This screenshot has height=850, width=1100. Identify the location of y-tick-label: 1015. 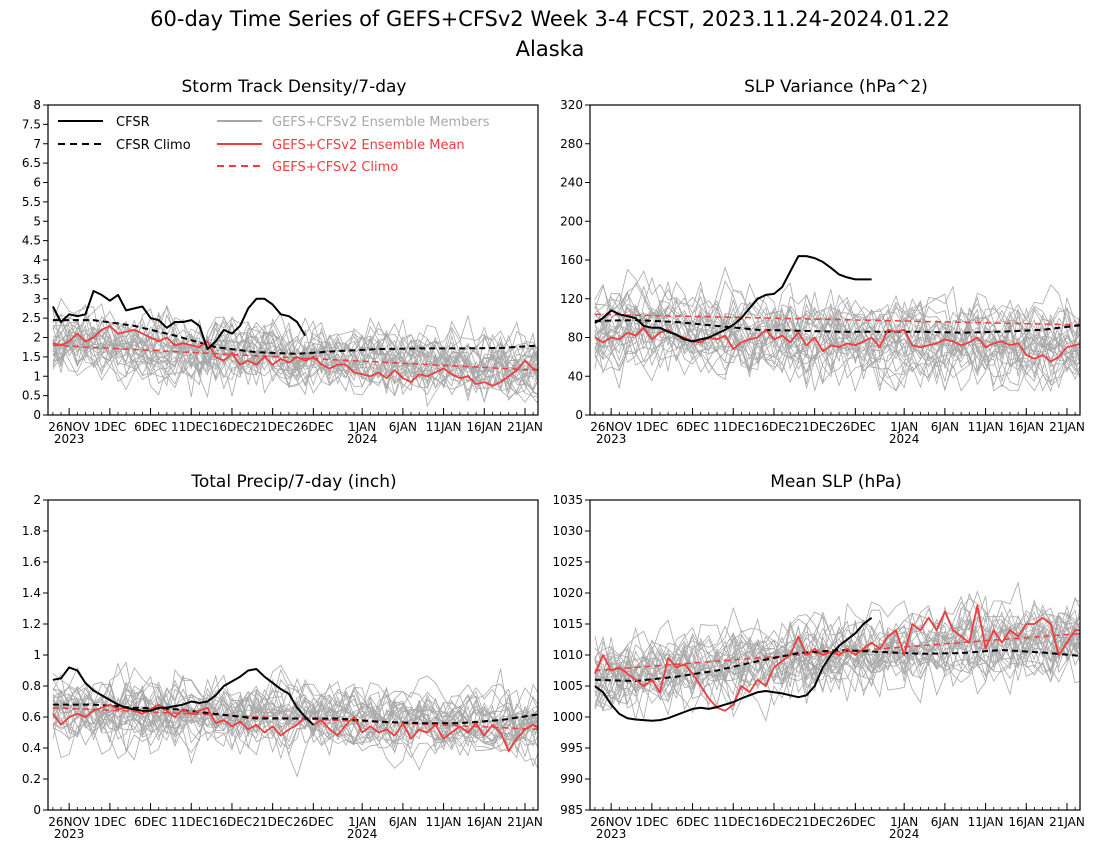
(567, 624).